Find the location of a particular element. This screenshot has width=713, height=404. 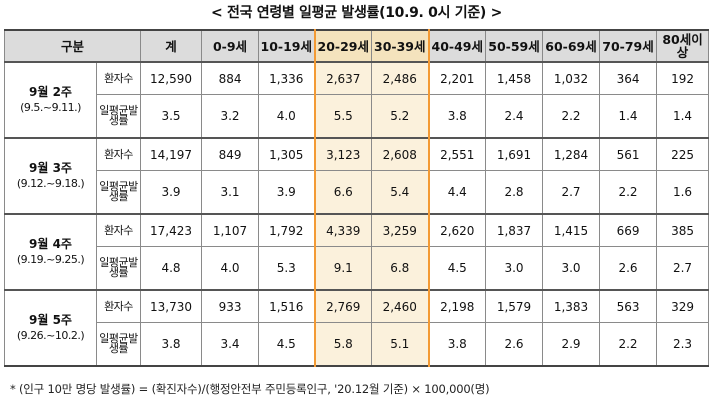

week-name: 9월 2주 is located at coordinates (50, 92).